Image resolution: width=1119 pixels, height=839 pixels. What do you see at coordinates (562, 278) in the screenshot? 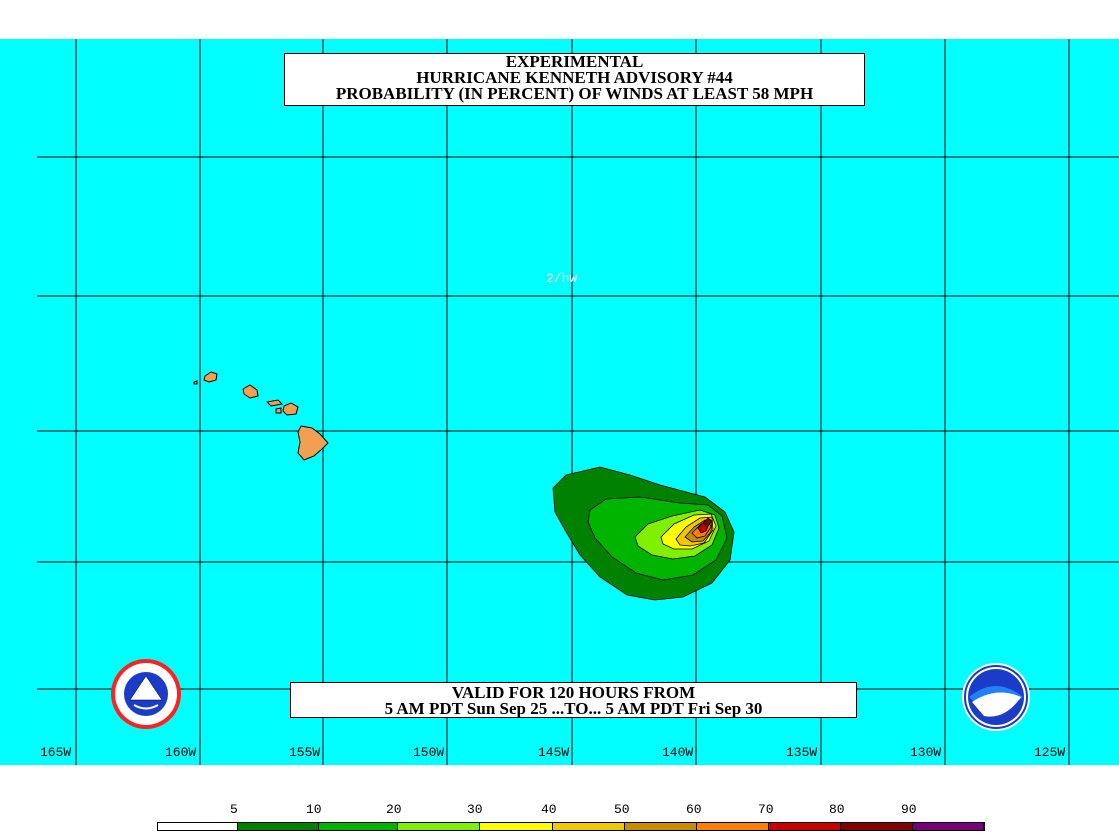
I see `map-note: 2/hw` at bounding box center [562, 278].